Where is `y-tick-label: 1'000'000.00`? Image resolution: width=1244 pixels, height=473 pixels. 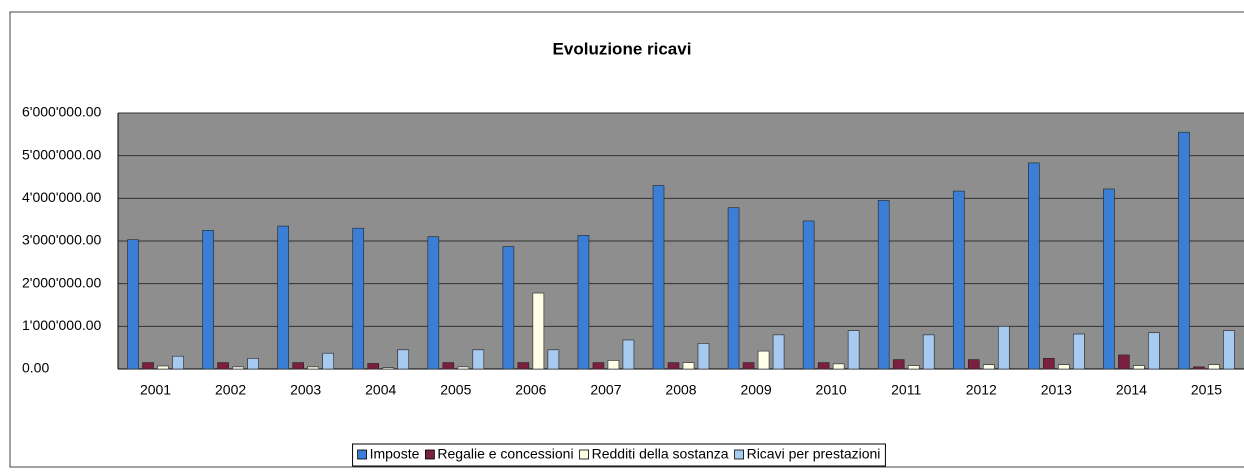
y-tick-label: 1'000'000.00 is located at coordinates (62, 325).